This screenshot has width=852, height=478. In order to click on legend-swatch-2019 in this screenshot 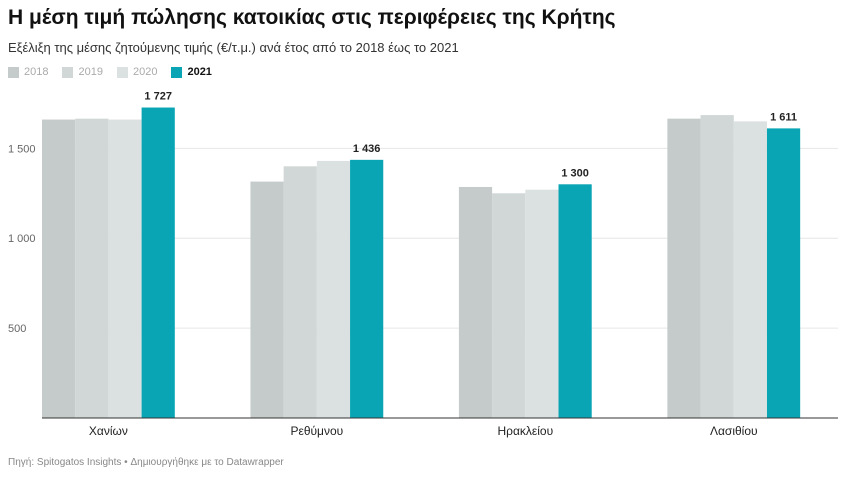, I will do `click(68, 72)`.